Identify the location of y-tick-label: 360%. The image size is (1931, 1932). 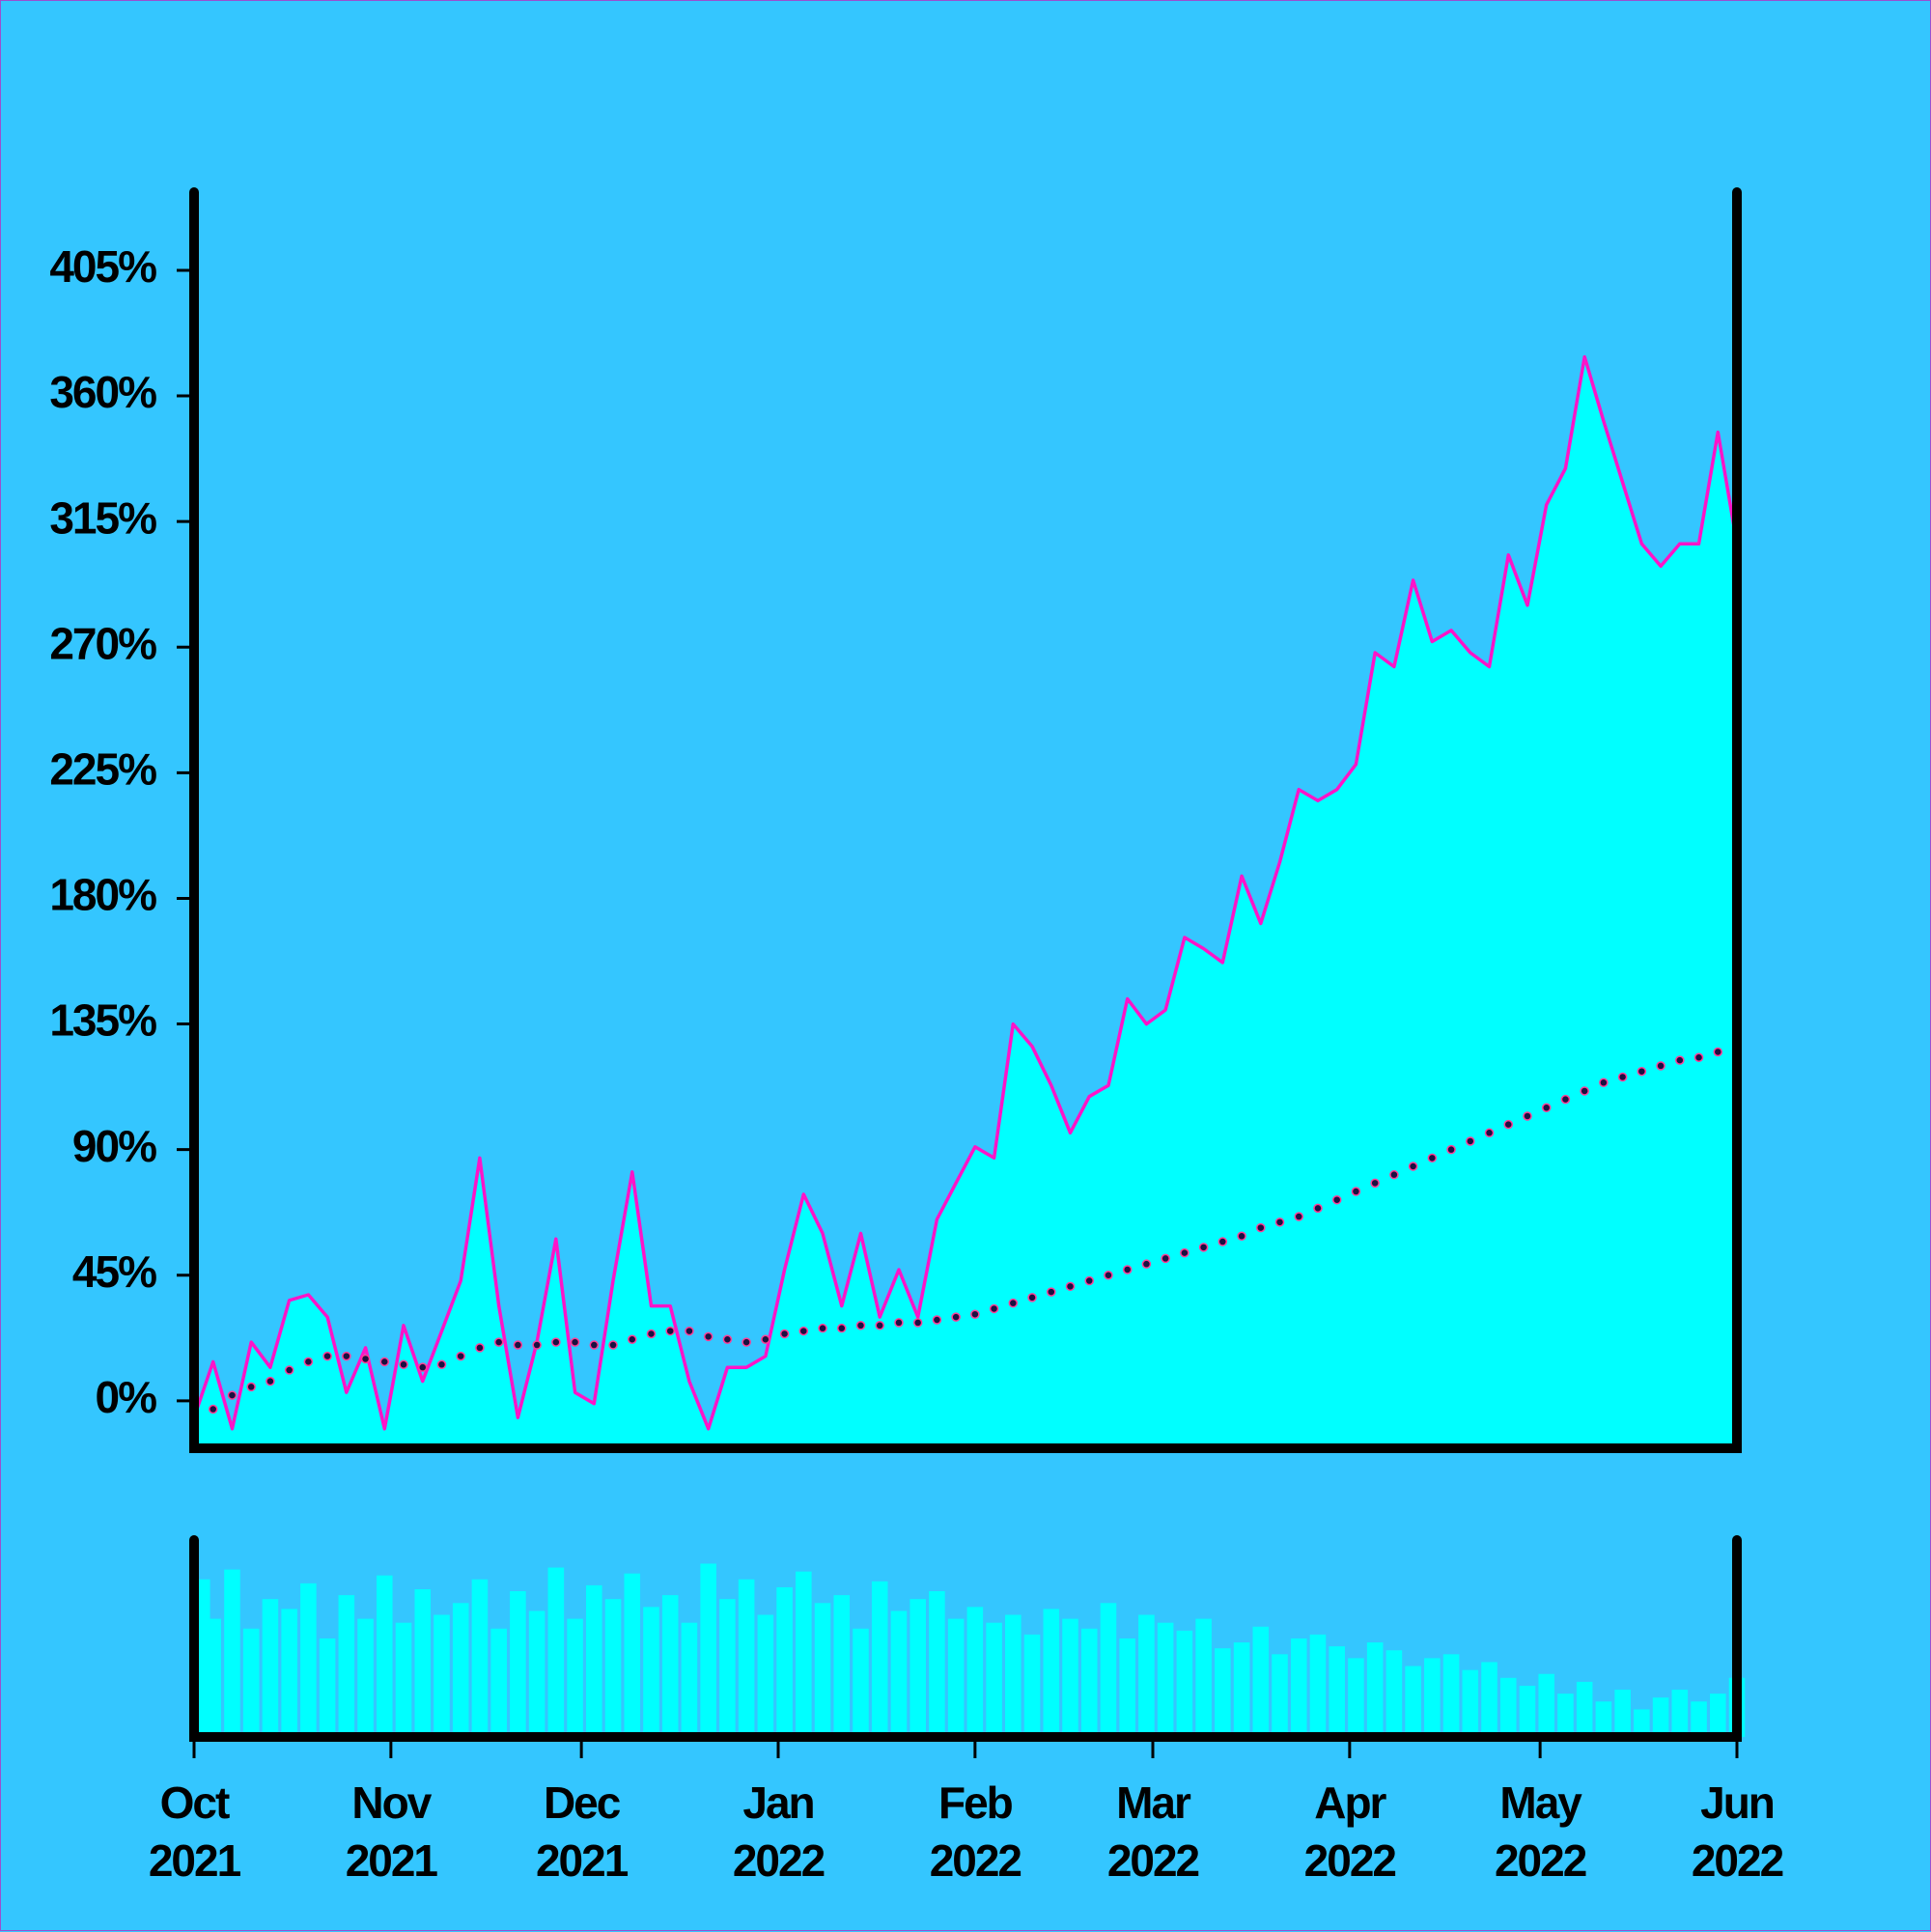
(102, 392).